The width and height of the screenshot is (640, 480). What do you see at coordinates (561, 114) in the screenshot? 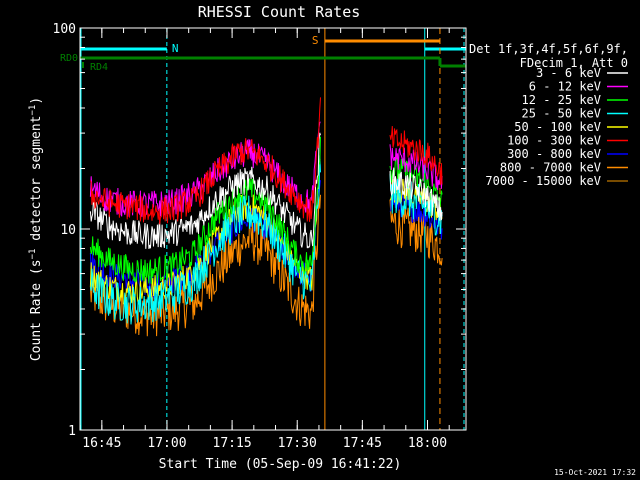
I see `legend-label: 25 - 50 keV` at bounding box center [561, 114].